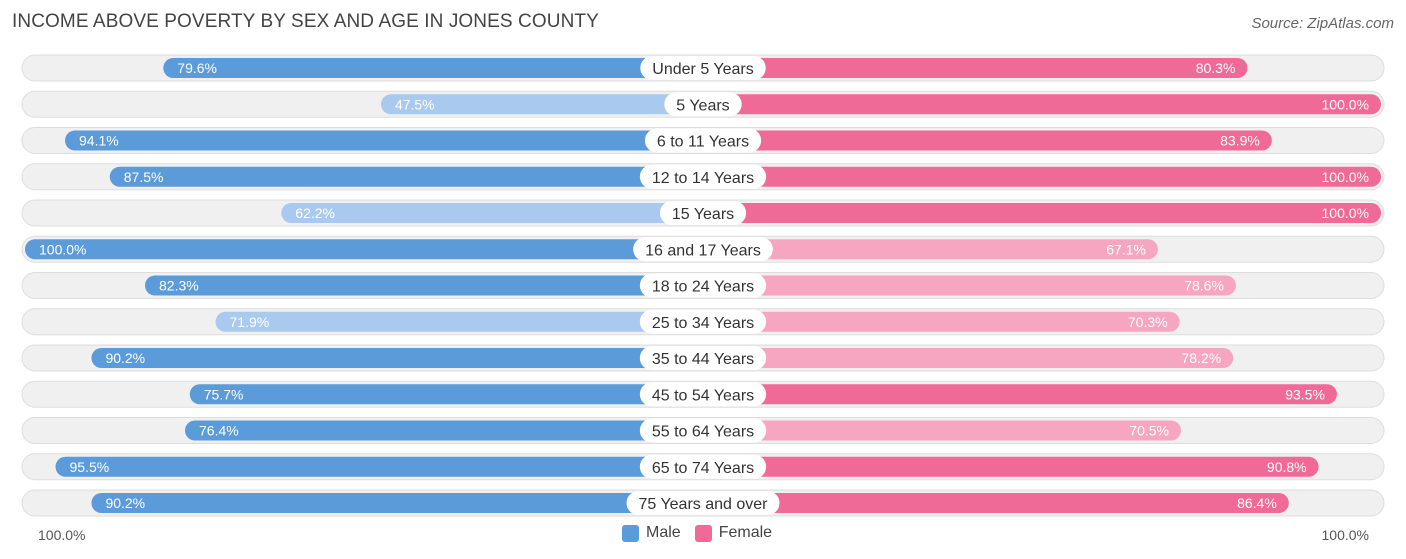  I want to click on female-value-label: 80.3%, so click(1216, 68).